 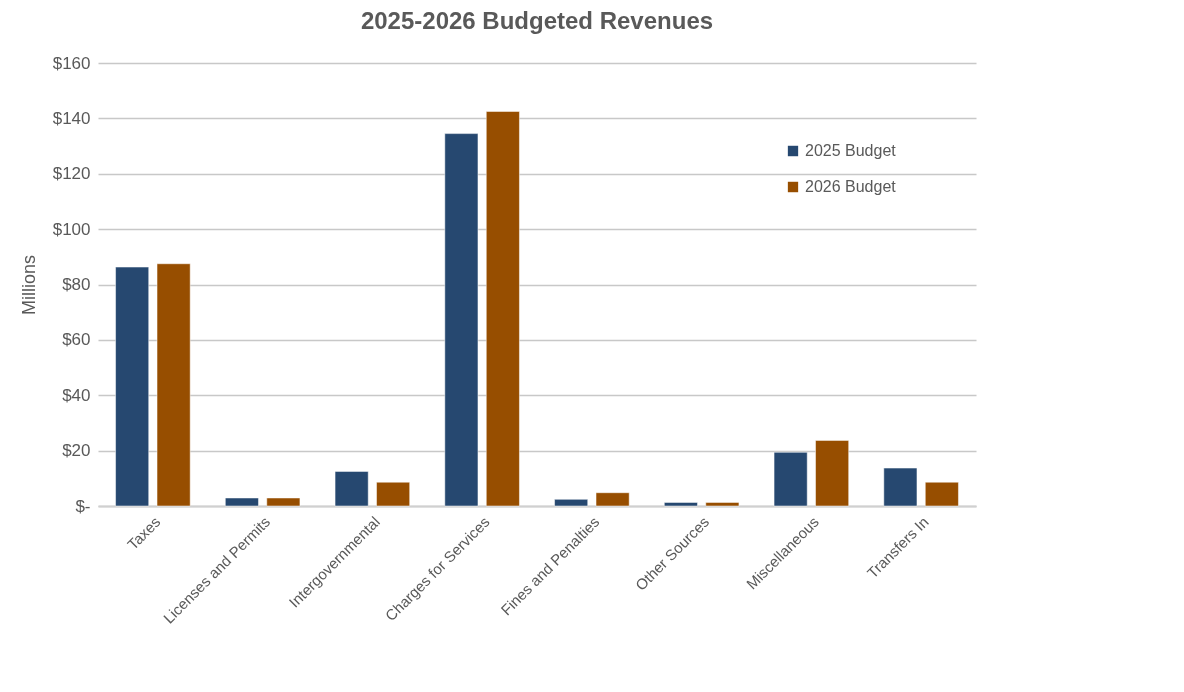 What do you see at coordinates (71, 63) in the screenshot?
I see `y-tick-label: $160` at bounding box center [71, 63].